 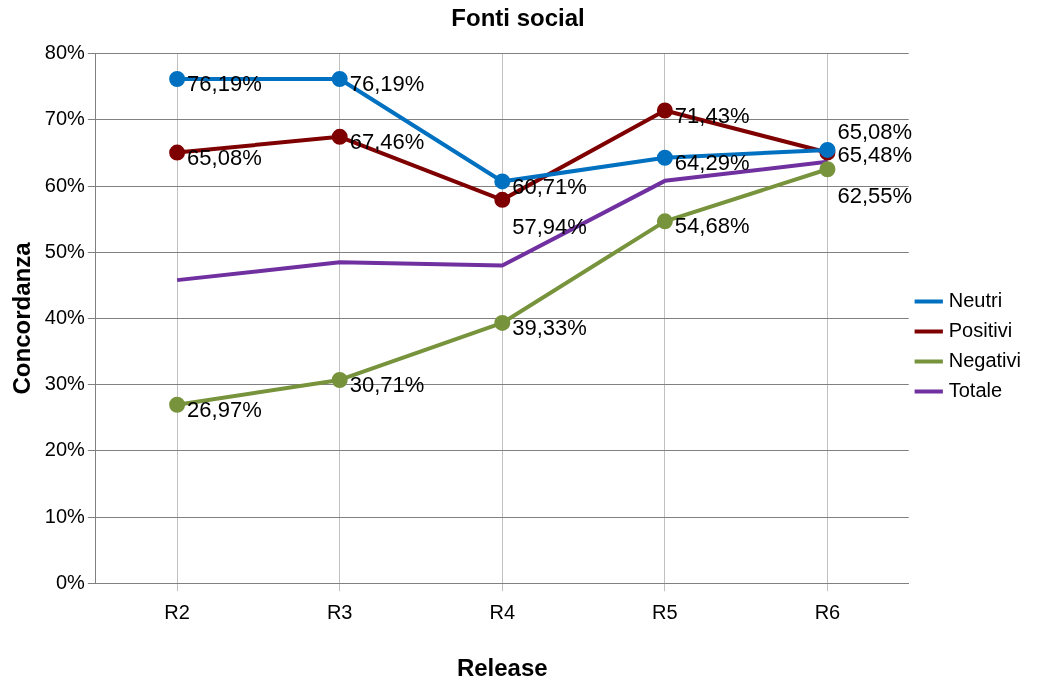 I want to click on x-tick-label: R4, so click(x=502, y=611).